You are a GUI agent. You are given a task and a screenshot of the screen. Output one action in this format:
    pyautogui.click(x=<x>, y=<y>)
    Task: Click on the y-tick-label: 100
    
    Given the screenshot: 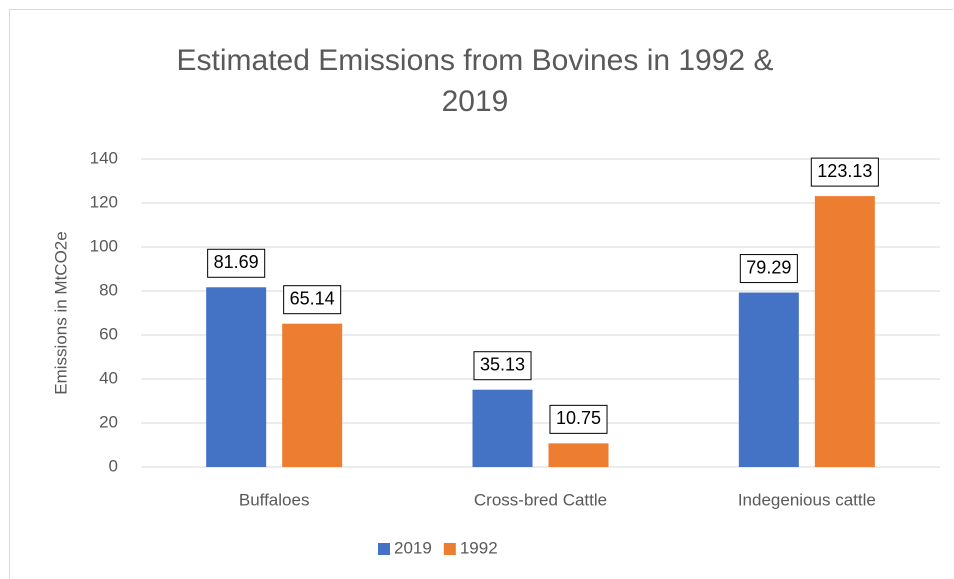 What is the action you would take?
    pyautogui.click(x=104, y=245)
    